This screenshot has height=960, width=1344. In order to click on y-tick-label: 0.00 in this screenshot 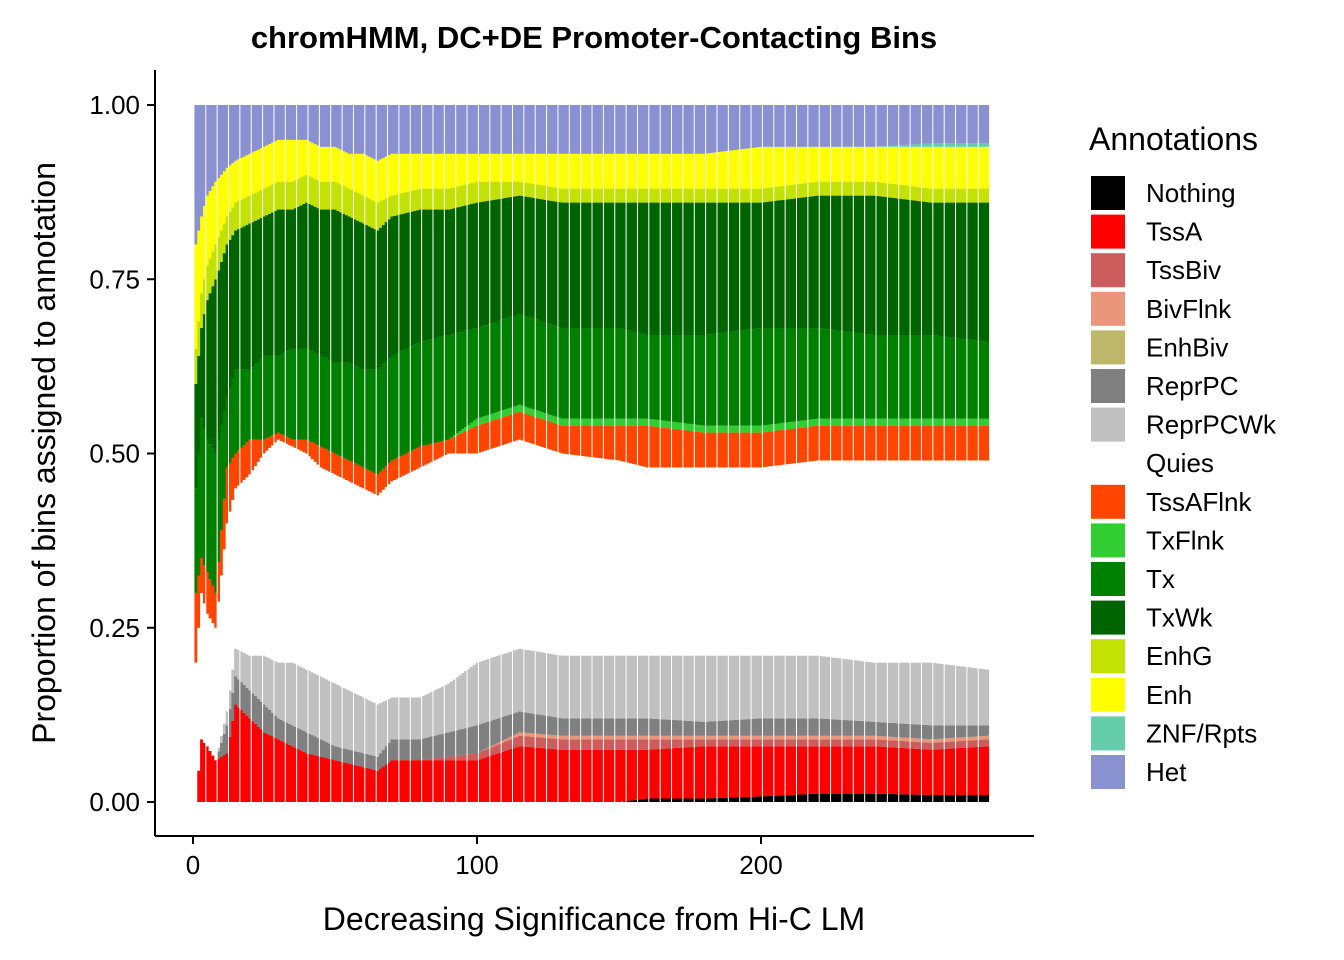, I will do `click(114, 802)`.